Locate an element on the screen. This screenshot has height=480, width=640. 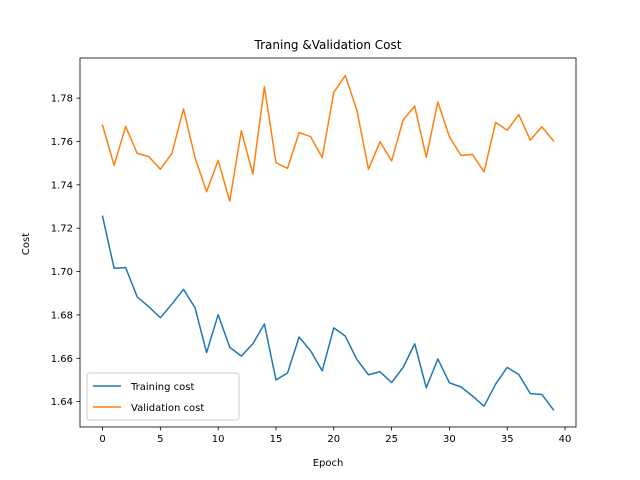
legend: Training cost Validation cost is located at coordinates (163, 396).